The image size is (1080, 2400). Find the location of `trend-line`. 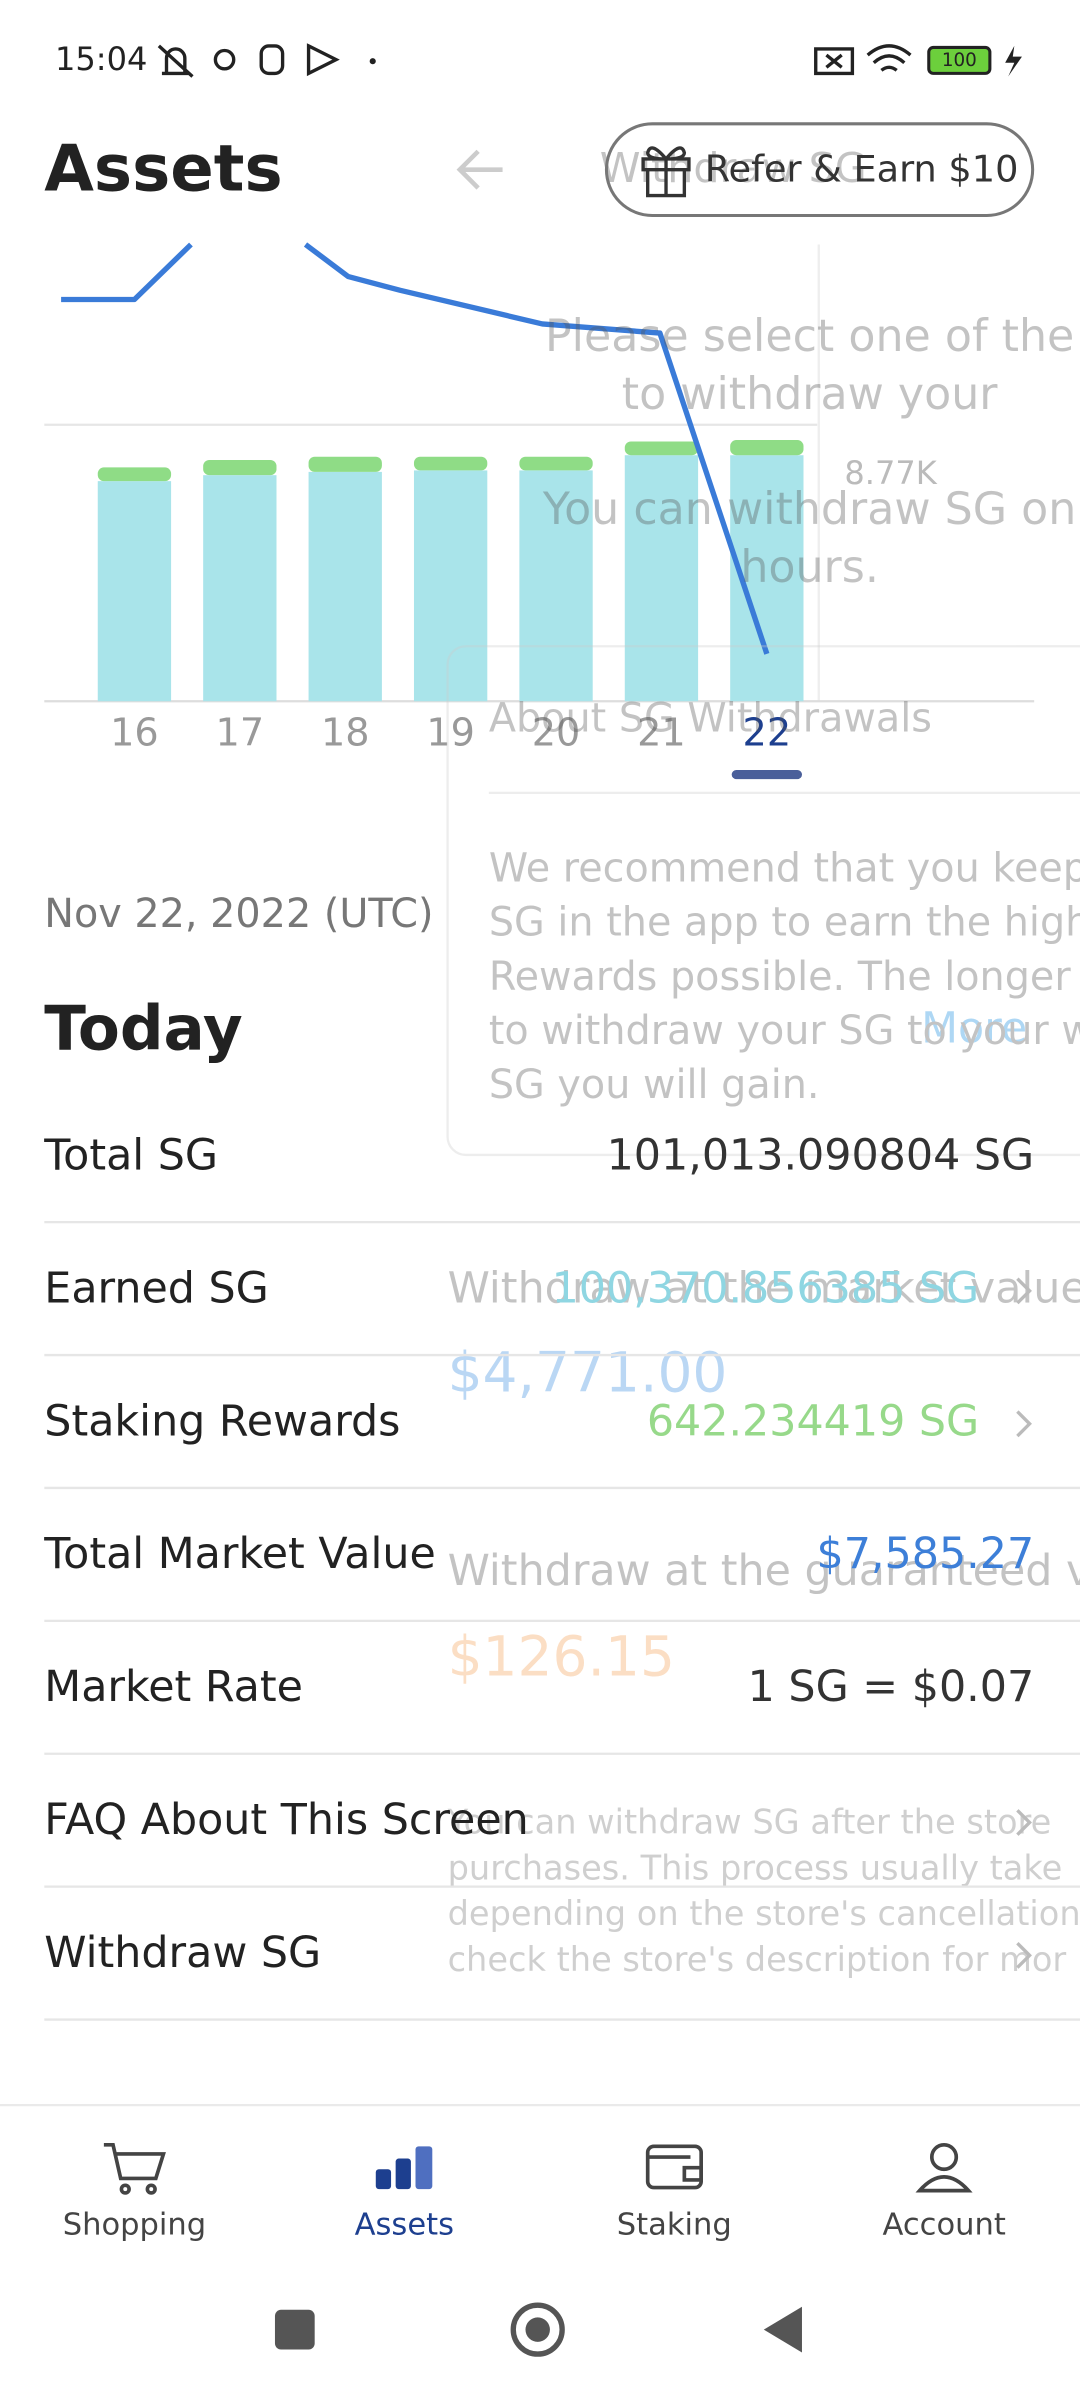

trend-line is located at coordinates (415, 448).